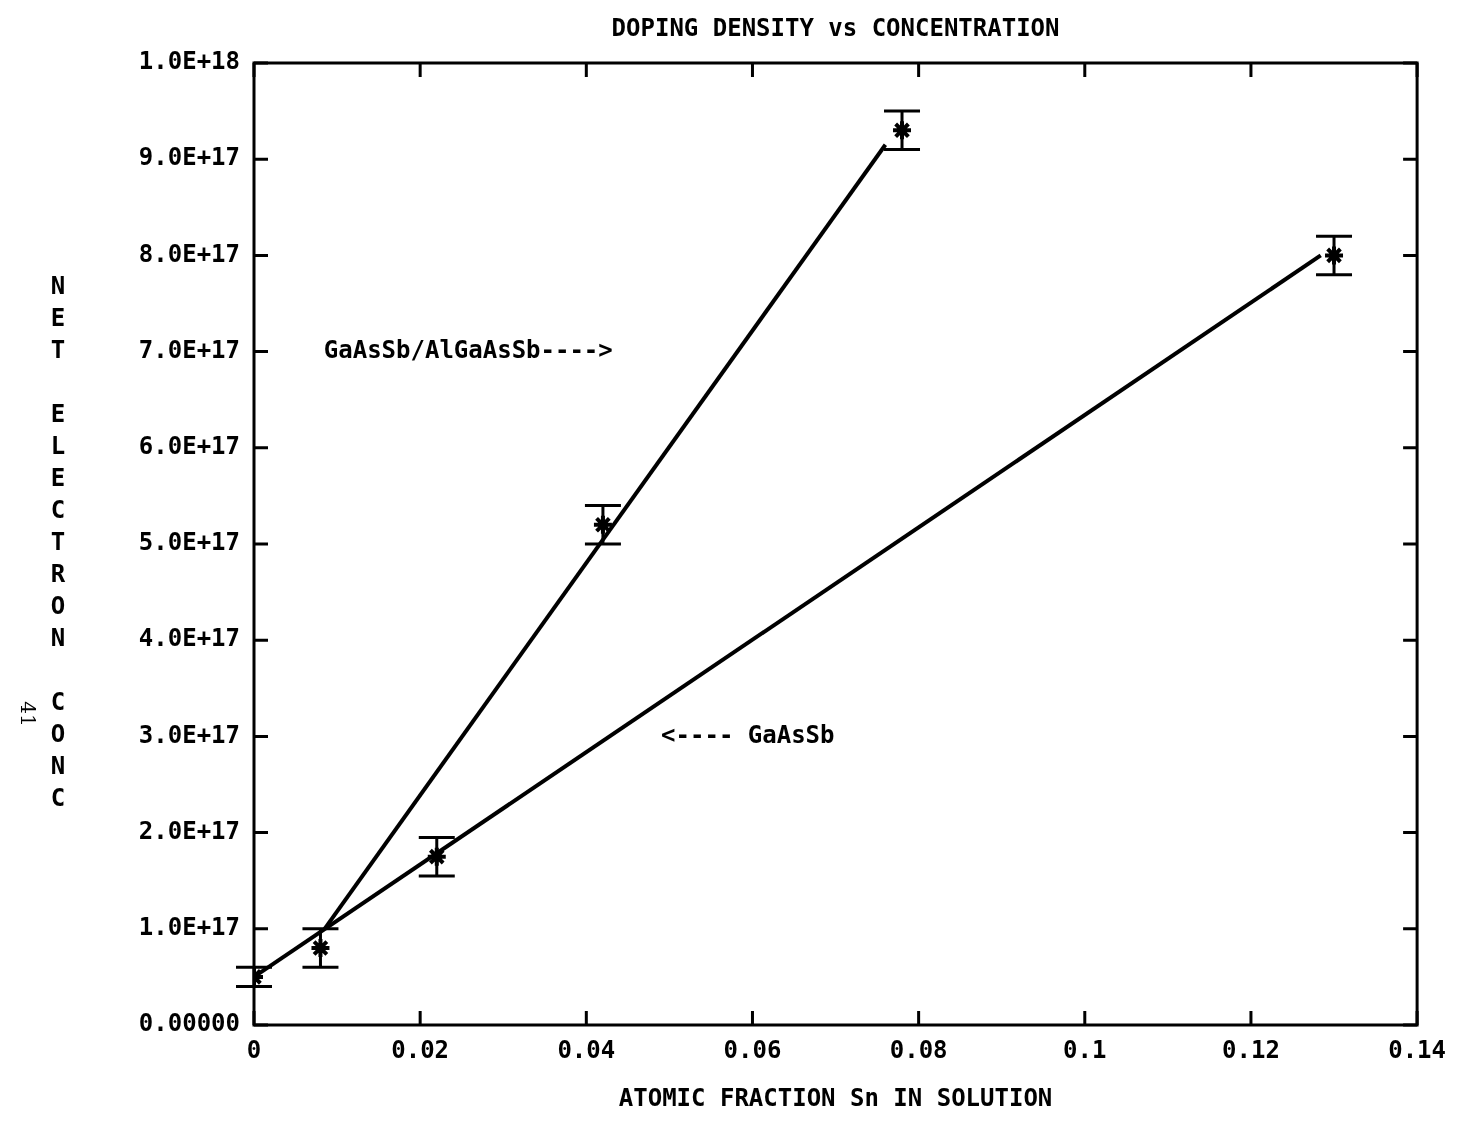 This screenshot has width=1467, height=1131. I want to click on x-axis-title: ATOMIC FRACTION Sn IN SOLUTION, so click(835, 1098).